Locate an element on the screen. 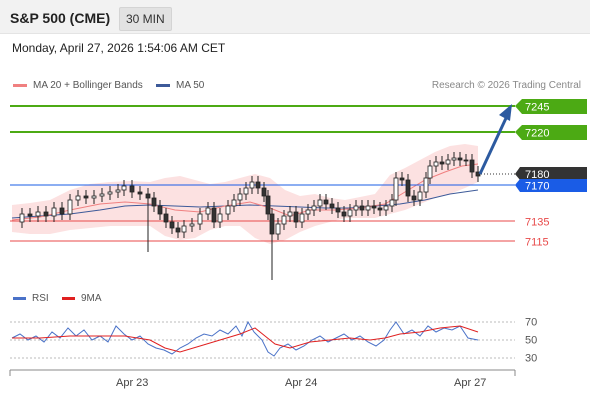 The height and width of the screenshot is (400, 590). rsi-tick-30: 30 is located at coordinates (531, 359).